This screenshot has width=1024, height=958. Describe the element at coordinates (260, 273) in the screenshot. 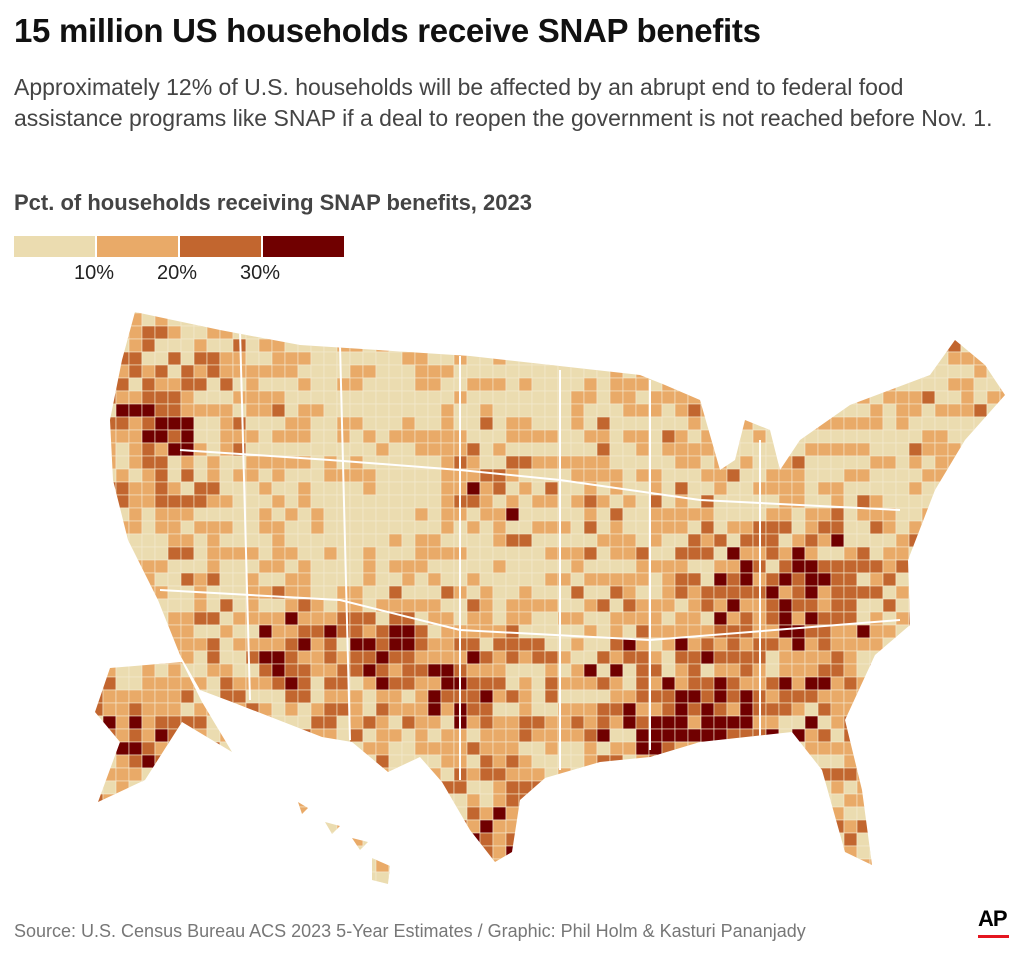

I see `legend-tick: 30%` at that location.